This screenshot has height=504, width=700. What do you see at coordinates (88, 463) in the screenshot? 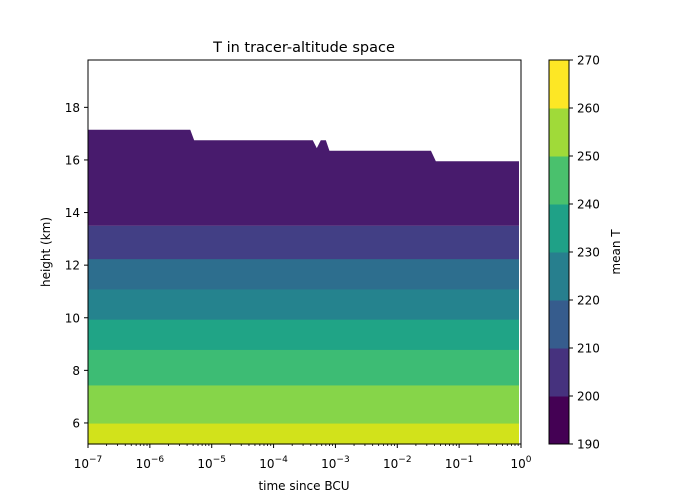
I see `x-tick-label: 10⁻⁷` at bounding box center [88, 463].